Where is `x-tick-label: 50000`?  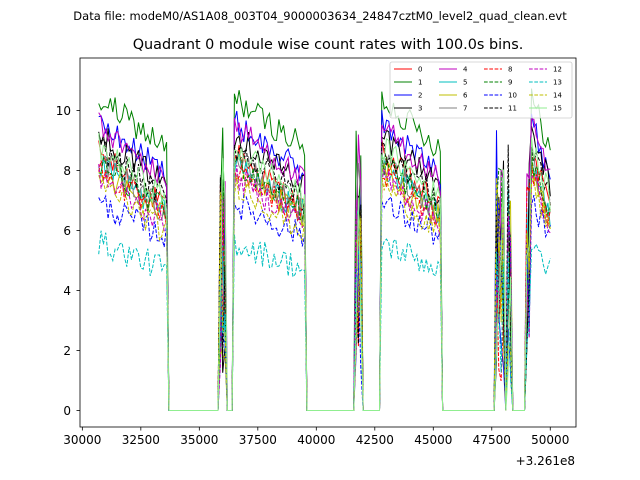
x-tick-label: 50000 is located at coordinates (550, 440).